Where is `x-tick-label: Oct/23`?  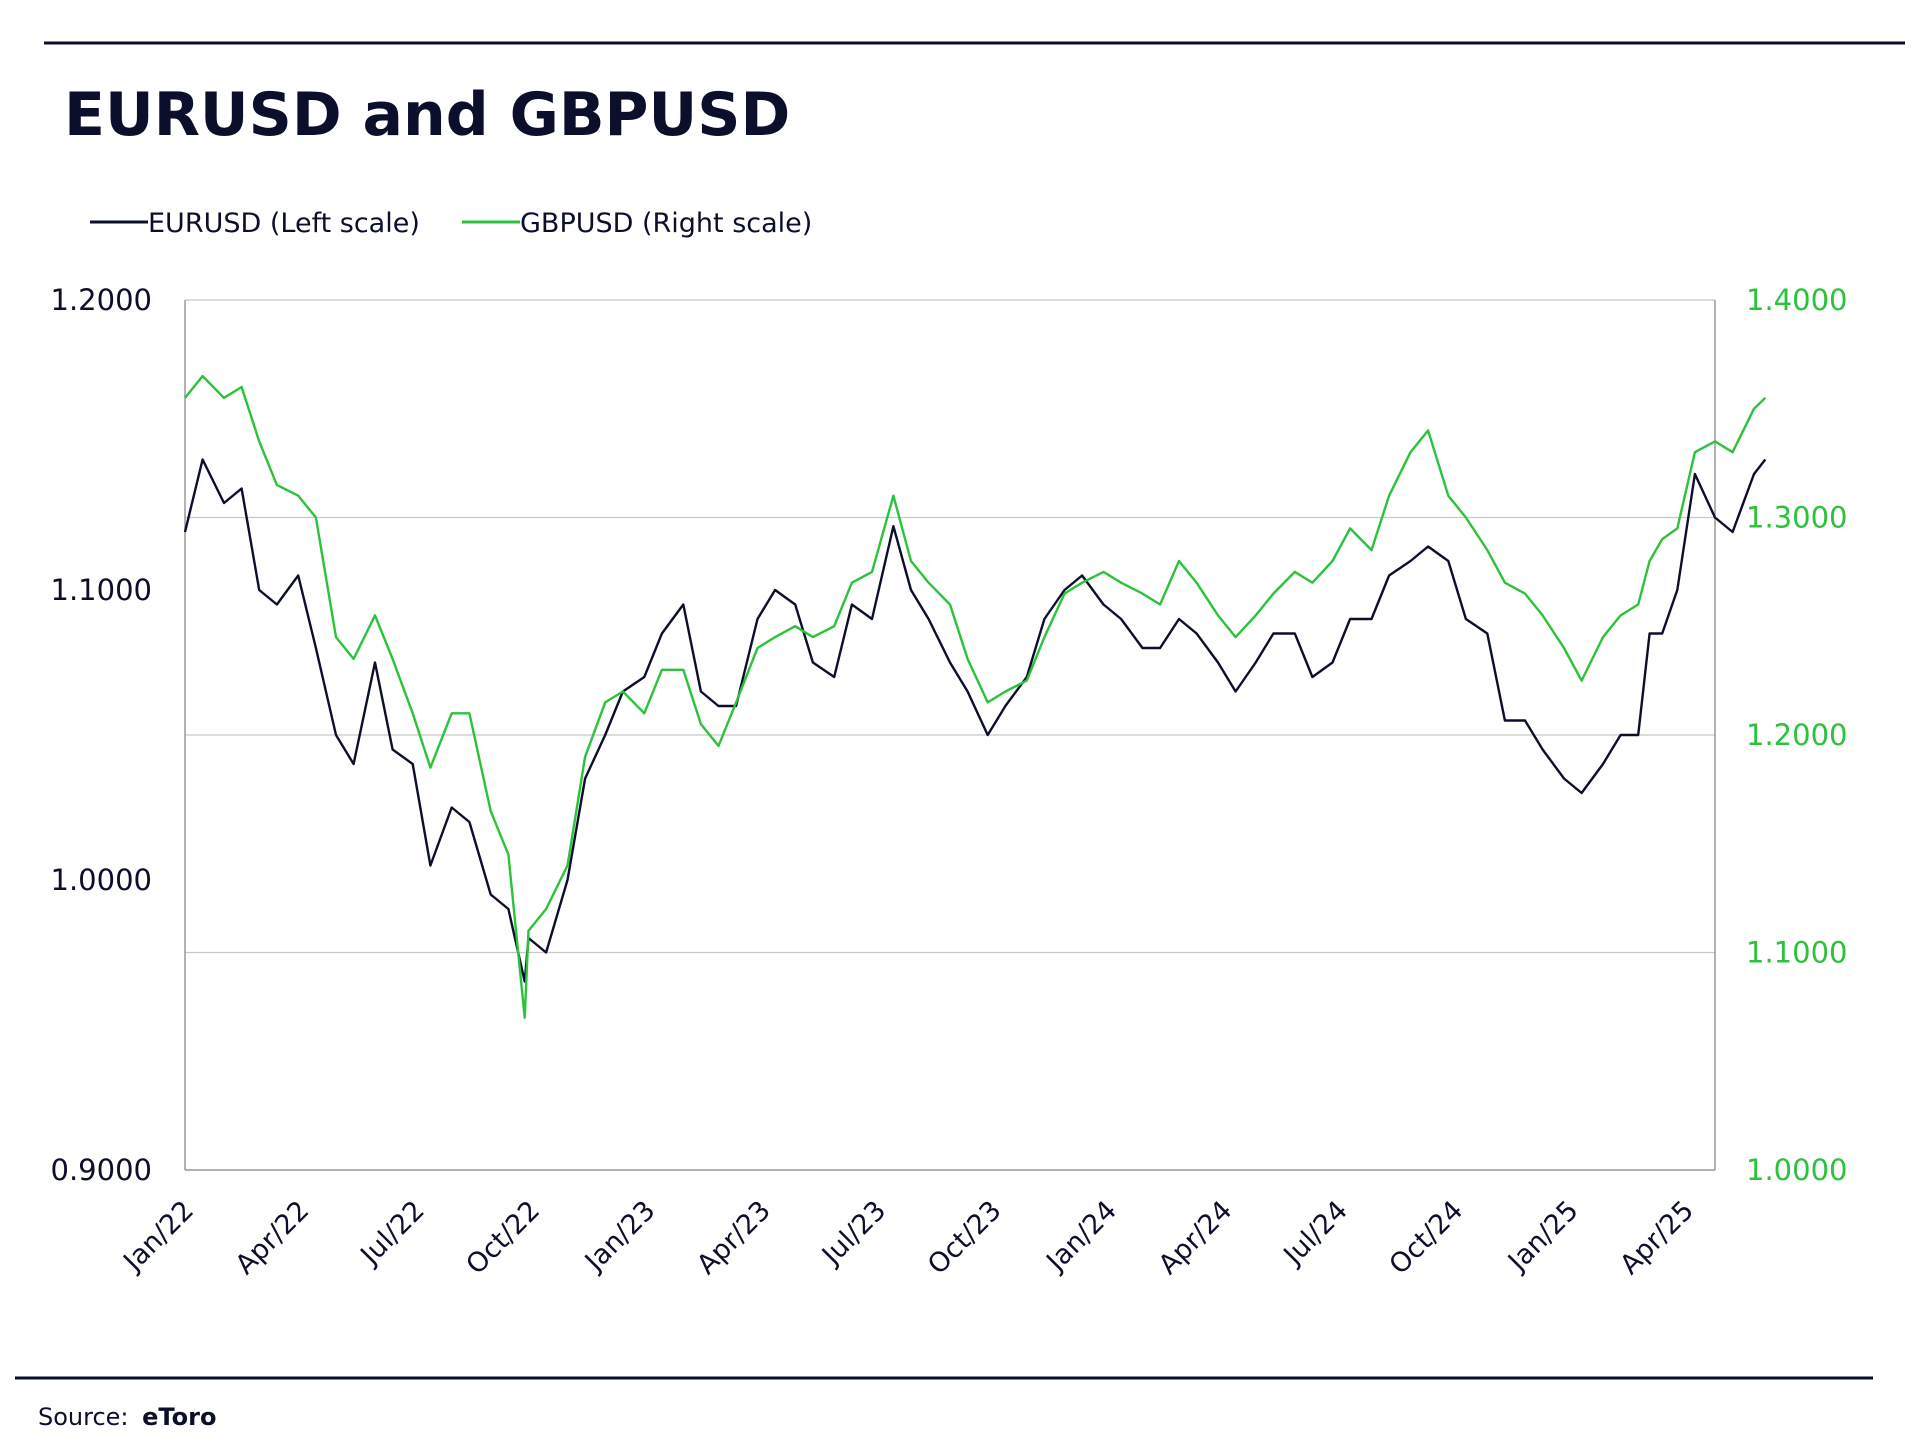 x-tick-label: Oct/23 is located at coordinates (965, 1238).